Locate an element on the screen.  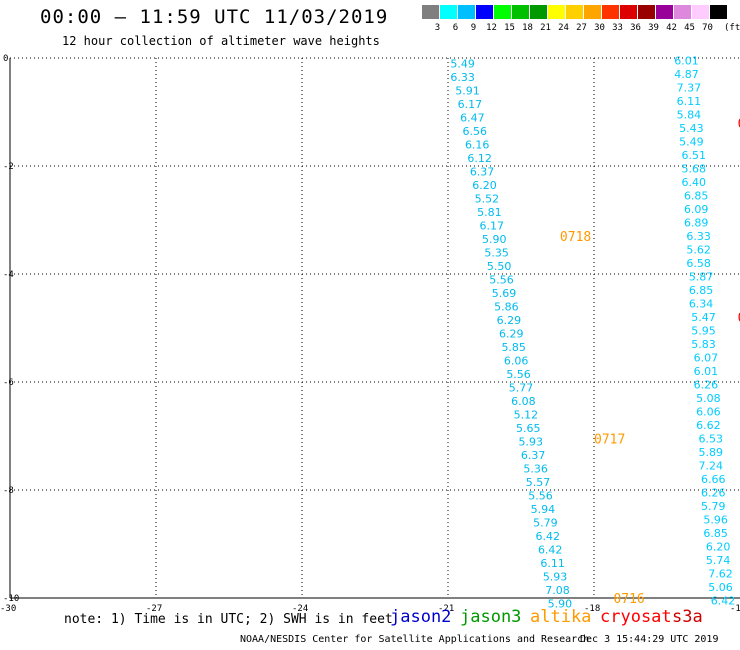
wave-height-value: 5.68 is located at coordinates (694, 169).